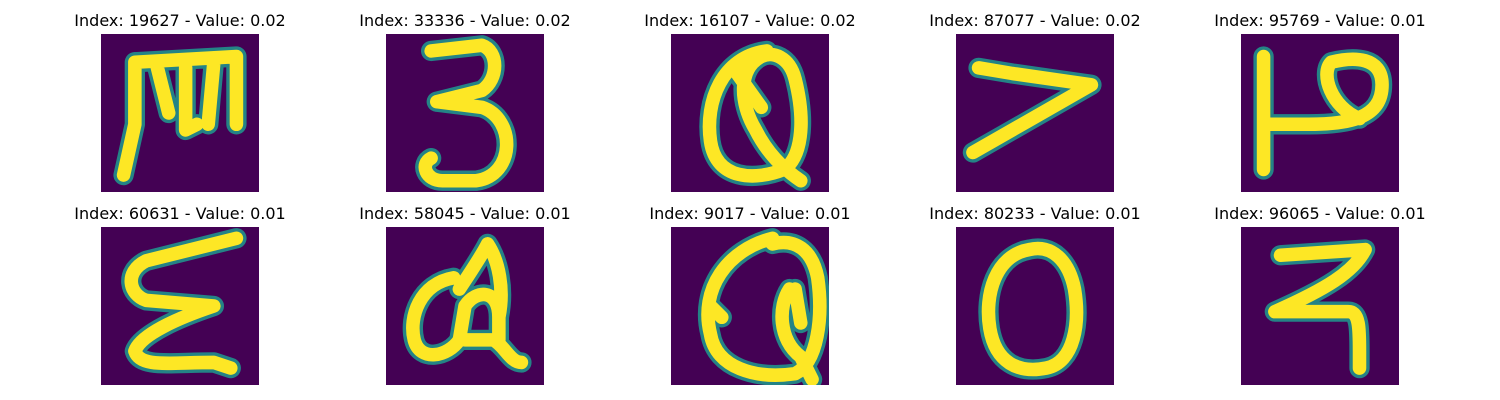  What do you see at coordinates (1320, 20) in the screenshot?
I see `panel-title: Index: 95769 - Value: 0.01` at bounding box center [1320, 20].